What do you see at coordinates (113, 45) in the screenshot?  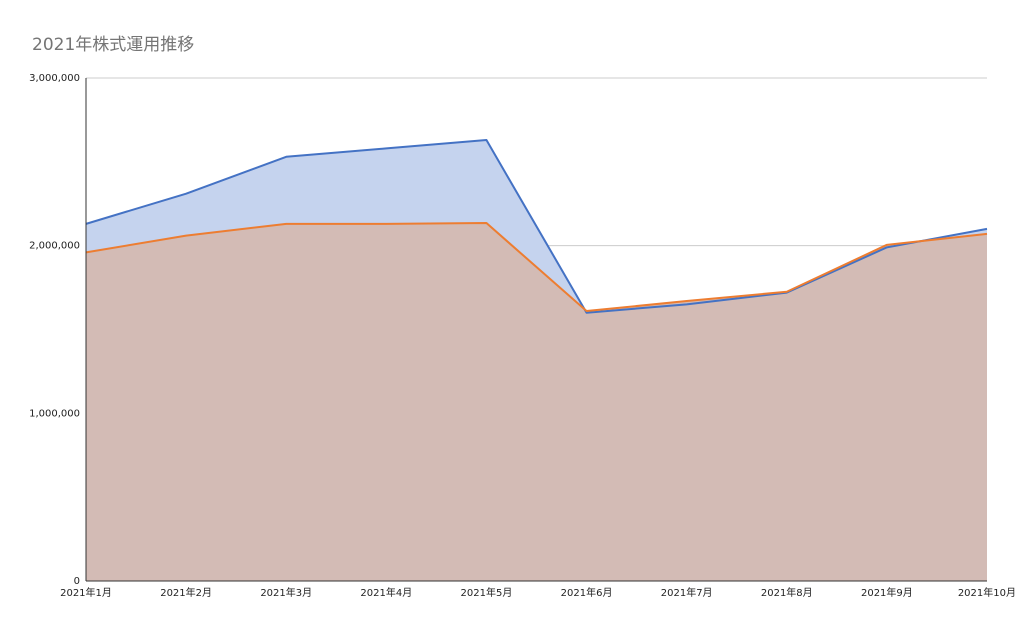 I see `chart-title: 2021年株式運用推移` at bounding box center [113, 45].